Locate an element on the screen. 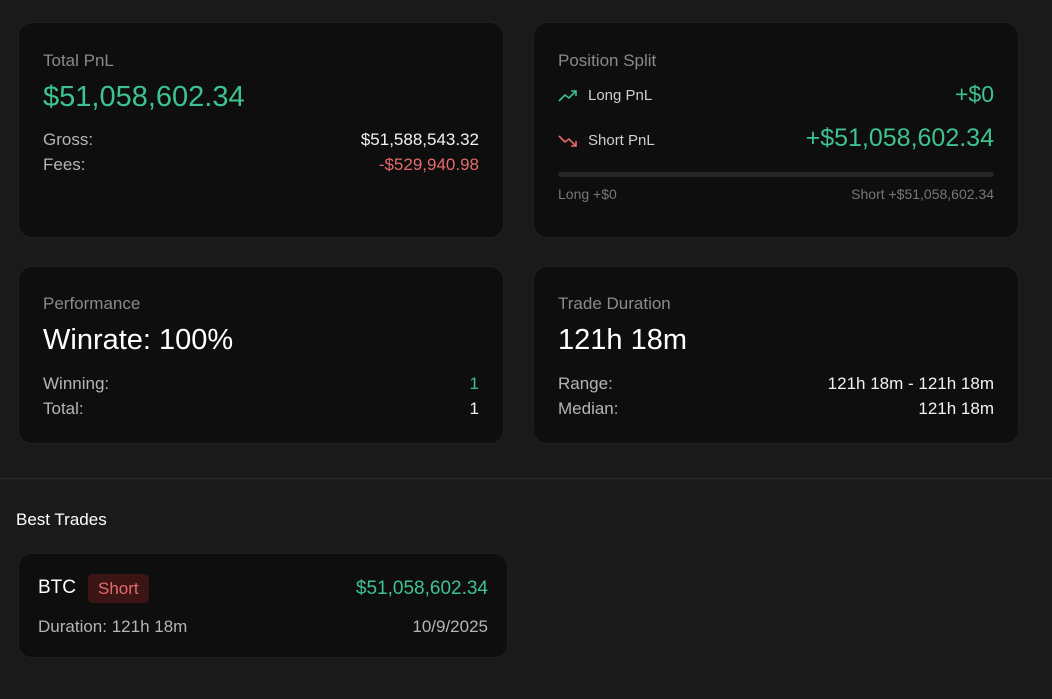 This screenshot has height=699, width=1052. winrate-value: Winrate: 100% is located at coordinates (138, 340).